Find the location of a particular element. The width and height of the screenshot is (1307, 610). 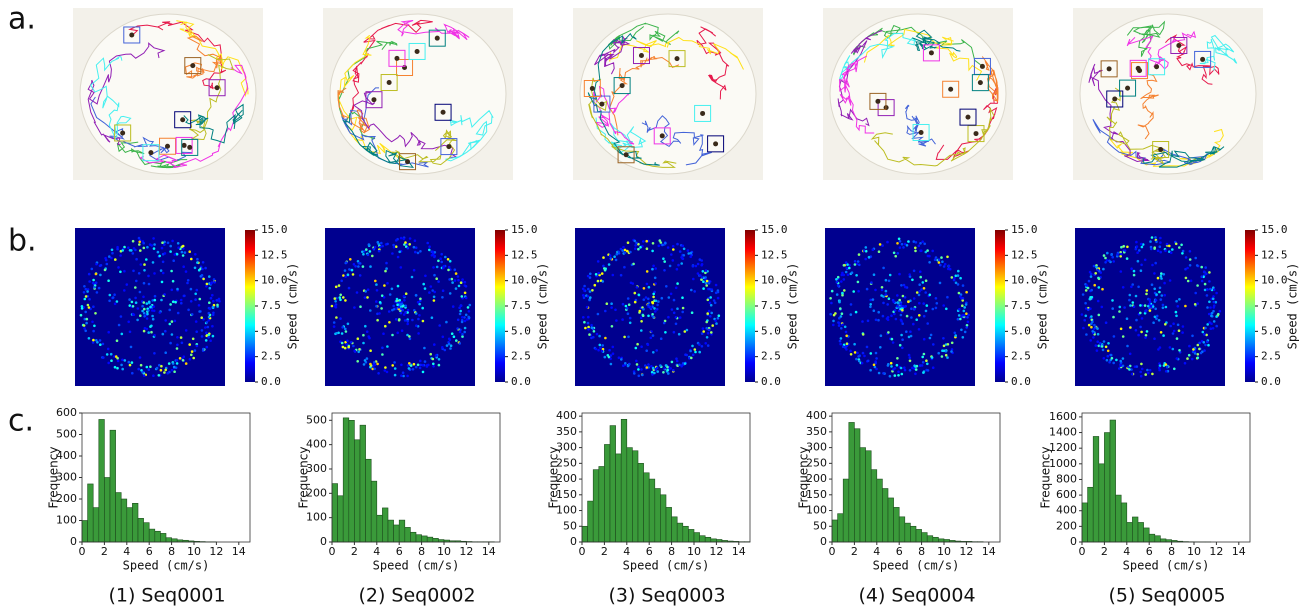

x-tick-label: 0 is located at coordinates (1082, 551).